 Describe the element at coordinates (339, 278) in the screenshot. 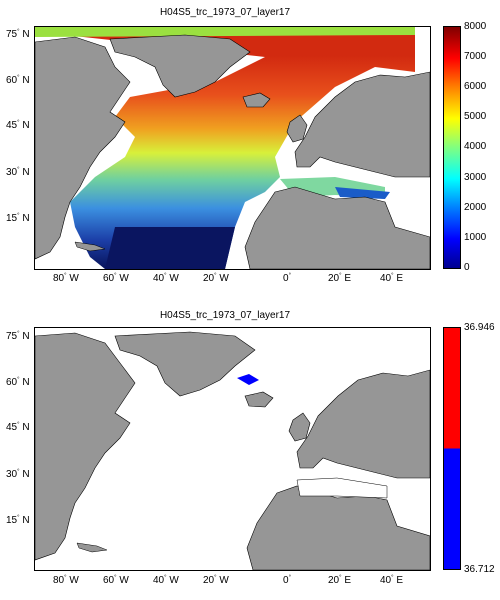

I see `lon-tick-20e: 20° E` at that location.